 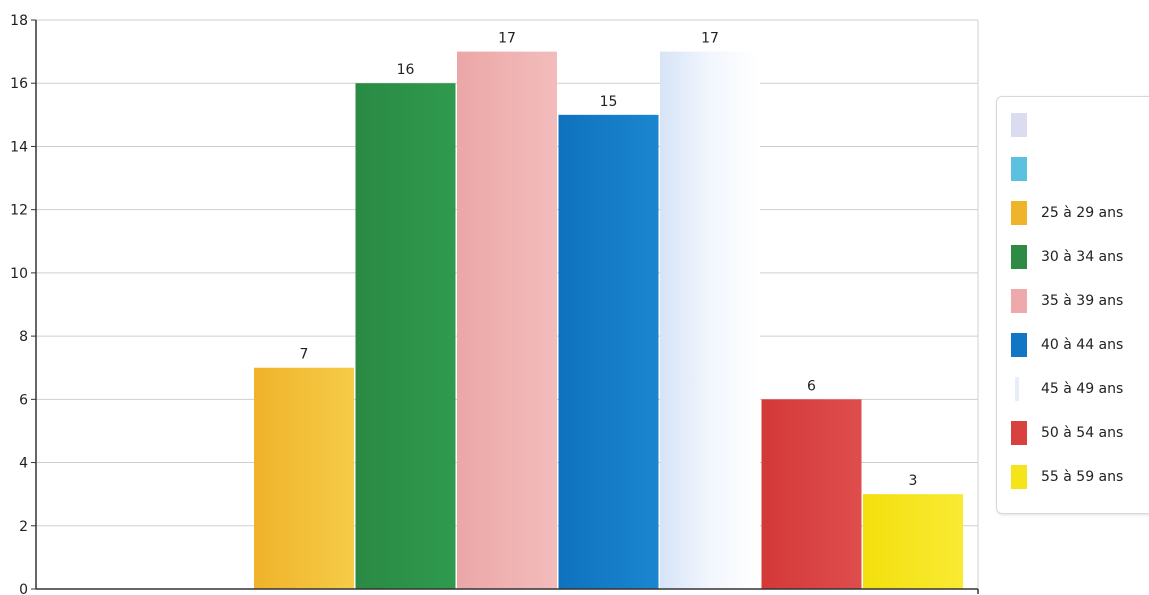 What do you see at coordinates (1082, 345) in the screenshot?
I see `legend-label: 40 à 44 ans` at bounding box center [1082, 345].